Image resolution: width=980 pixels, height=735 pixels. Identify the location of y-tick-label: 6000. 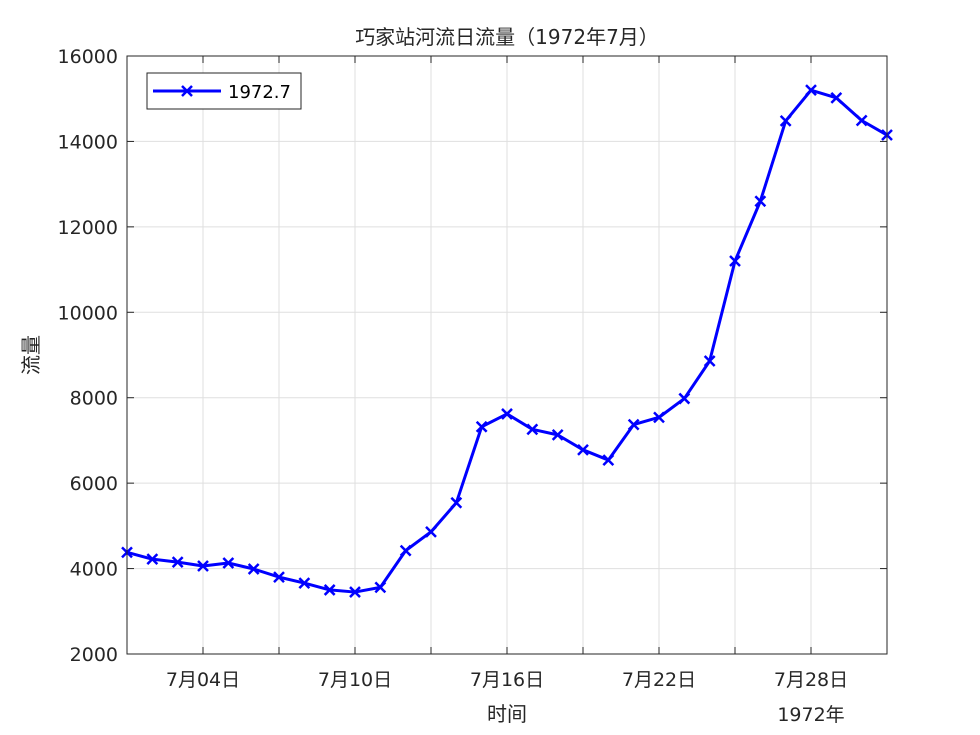
(94, 484).